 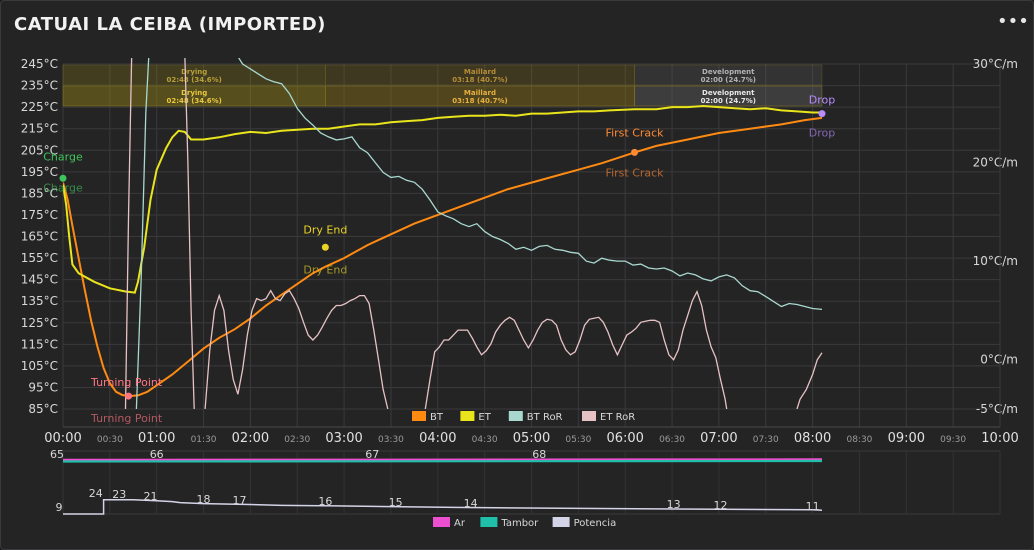 What do you see at coordinates (635, 152) in the screenshot?
I see `event-marker-first-crack` at bounding box center [635, 152].